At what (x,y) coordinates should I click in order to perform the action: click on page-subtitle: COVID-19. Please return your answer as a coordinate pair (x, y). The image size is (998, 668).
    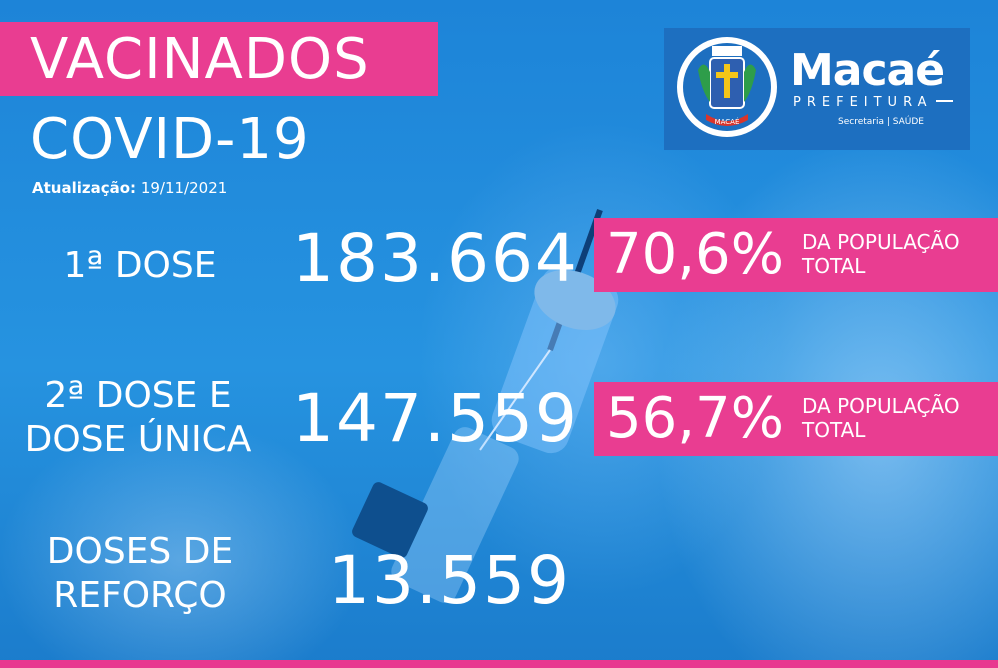
    Looking at the image, I should click on (170, 139).